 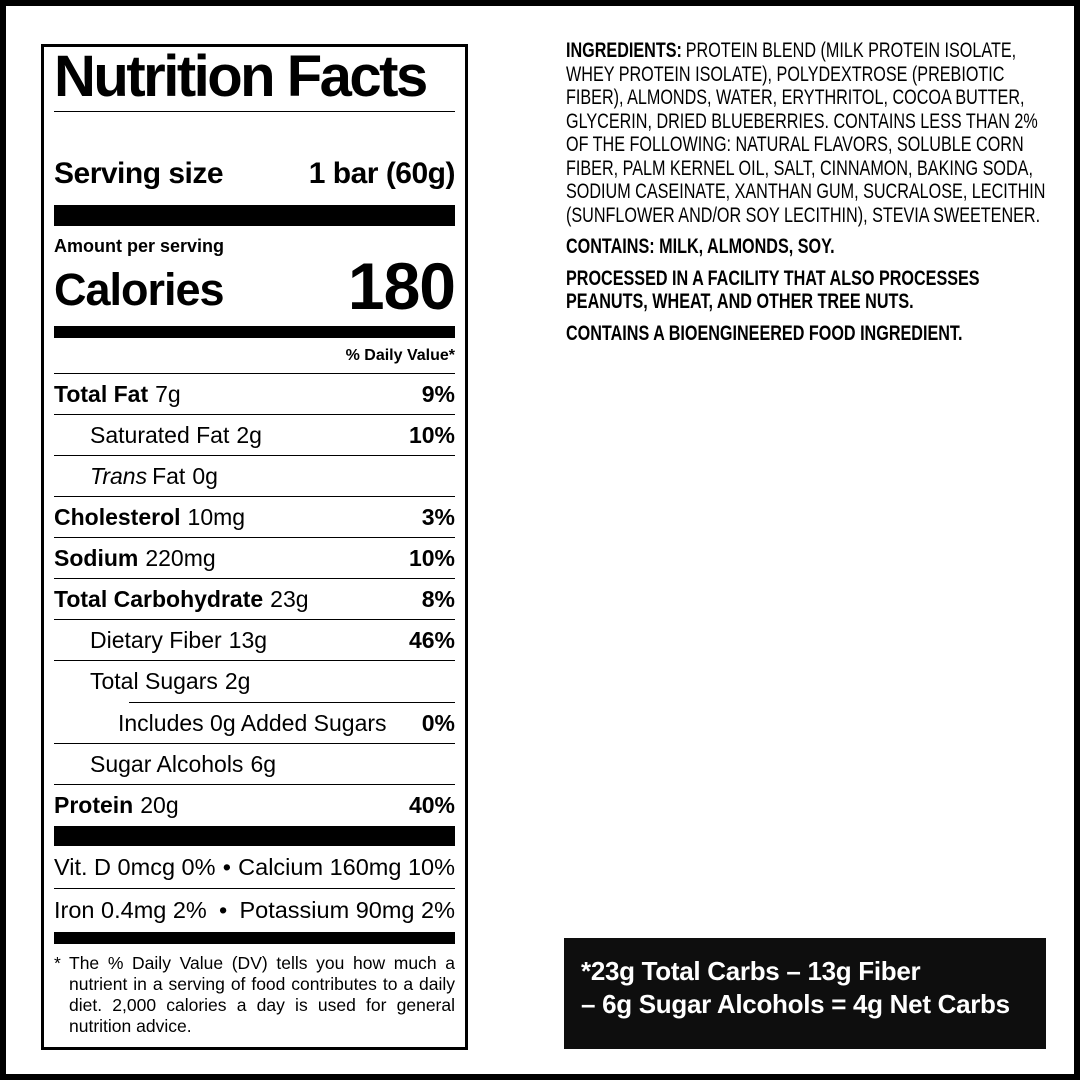 What do you see at coordinates (401, 286) in the screenshot?
I see `calories-value: 180` at bounding box center [401, 286].